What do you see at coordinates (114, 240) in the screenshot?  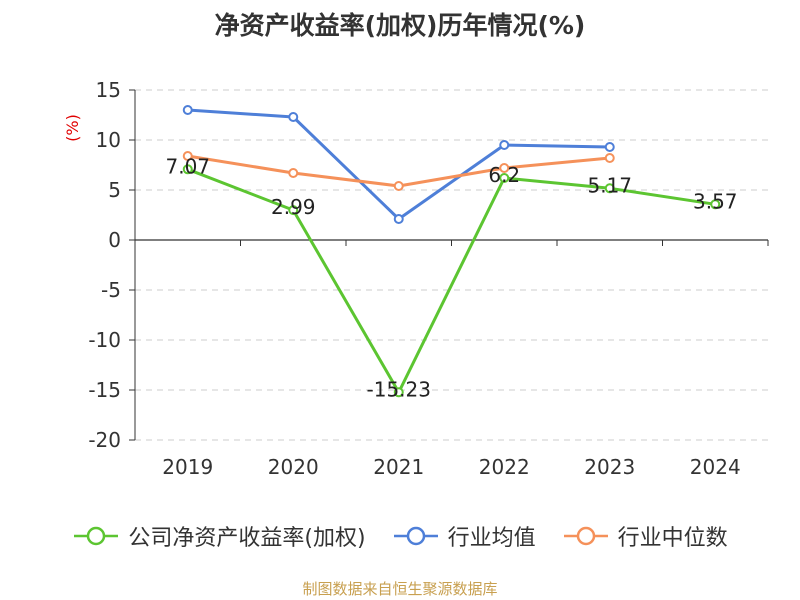 I see `y-tick-label: 0` at bounding box center [114, 240].